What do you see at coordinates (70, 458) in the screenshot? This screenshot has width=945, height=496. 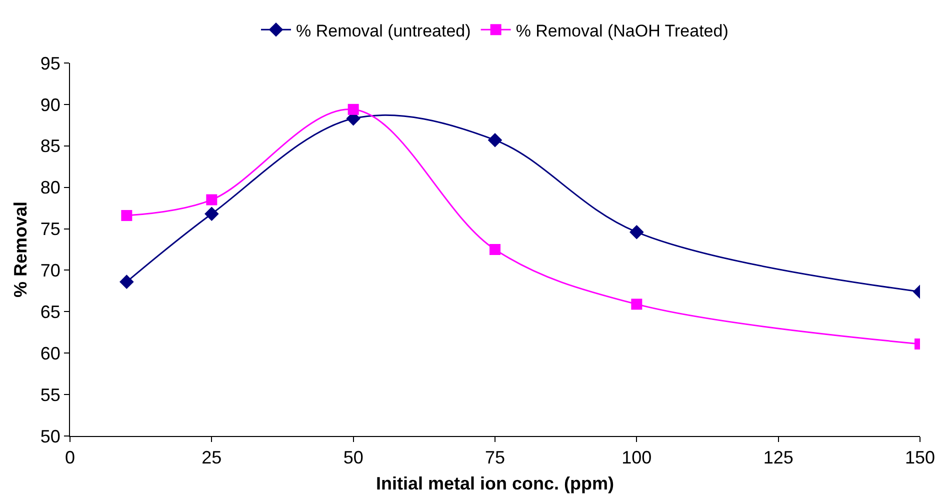 I see `x-tick-label: 0` at bounding box center [70, 458].